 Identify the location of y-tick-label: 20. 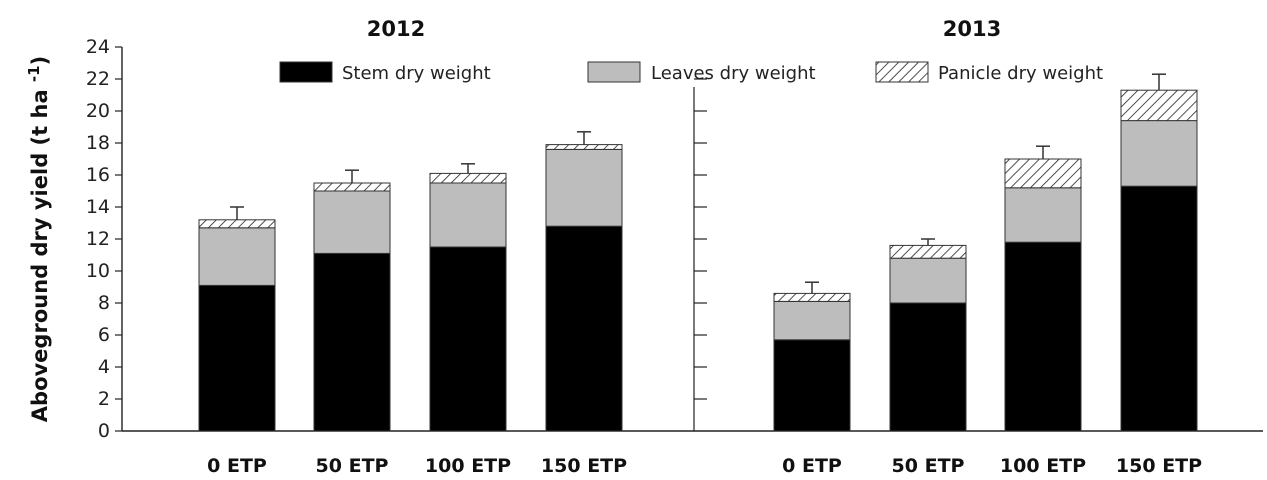
(98, 111).